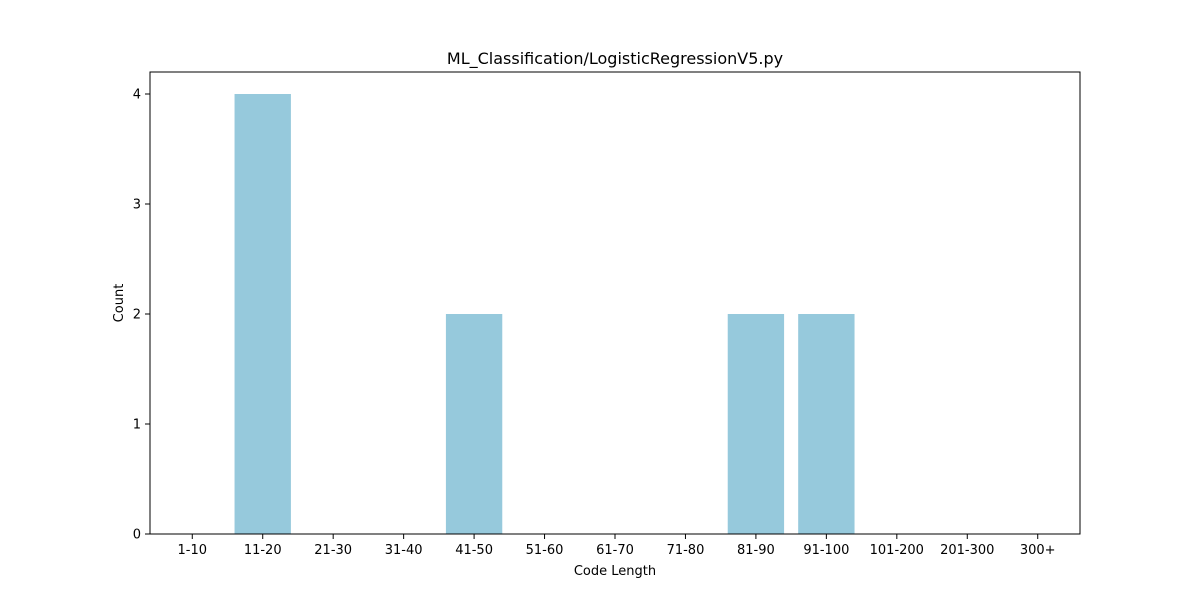  Describe the element at coordinates (263, 550) in the screenshot. I see `x-tick-label: 11-20` at that location.